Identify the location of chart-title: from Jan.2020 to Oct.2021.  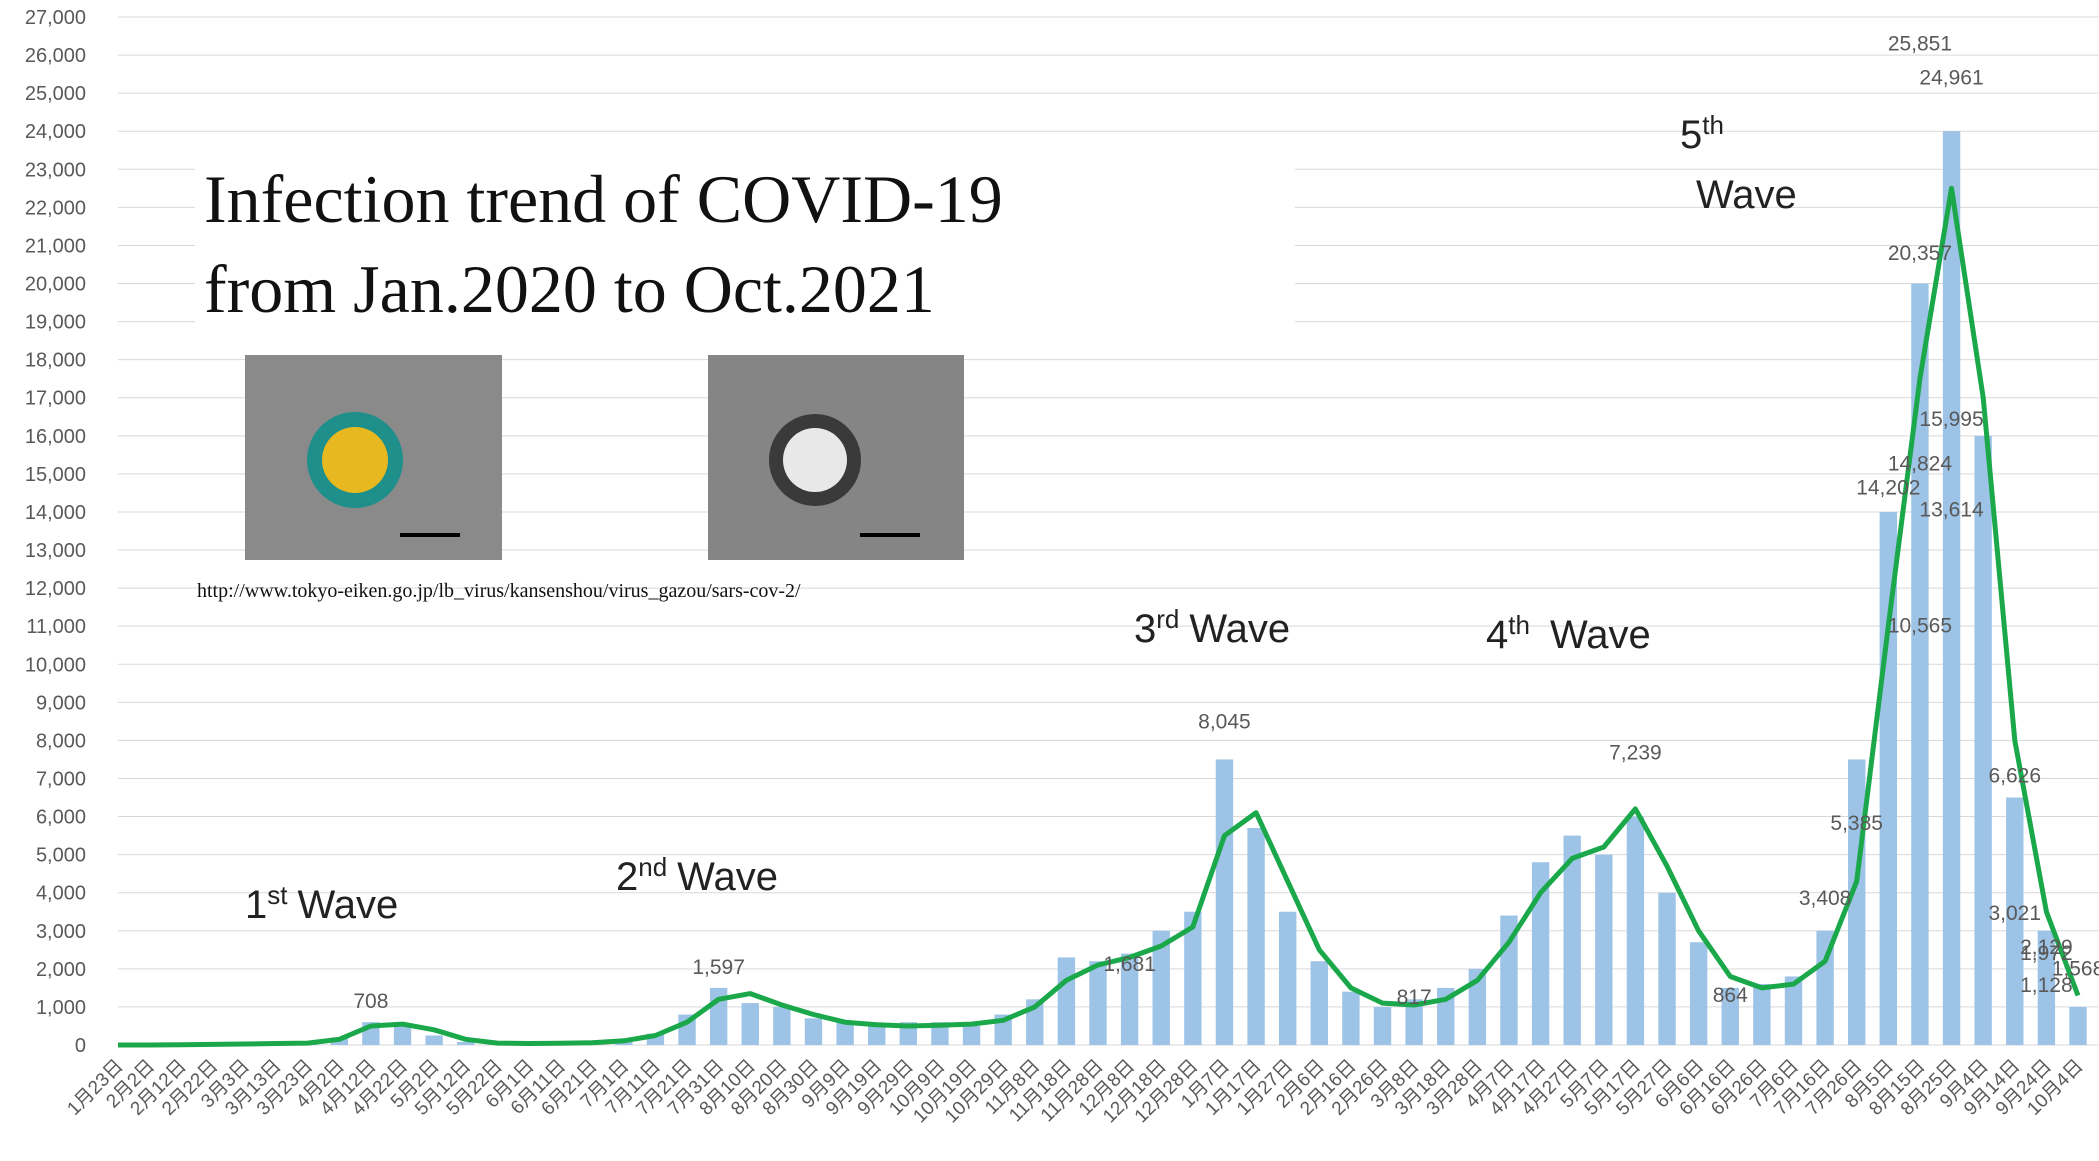
(569, 289).